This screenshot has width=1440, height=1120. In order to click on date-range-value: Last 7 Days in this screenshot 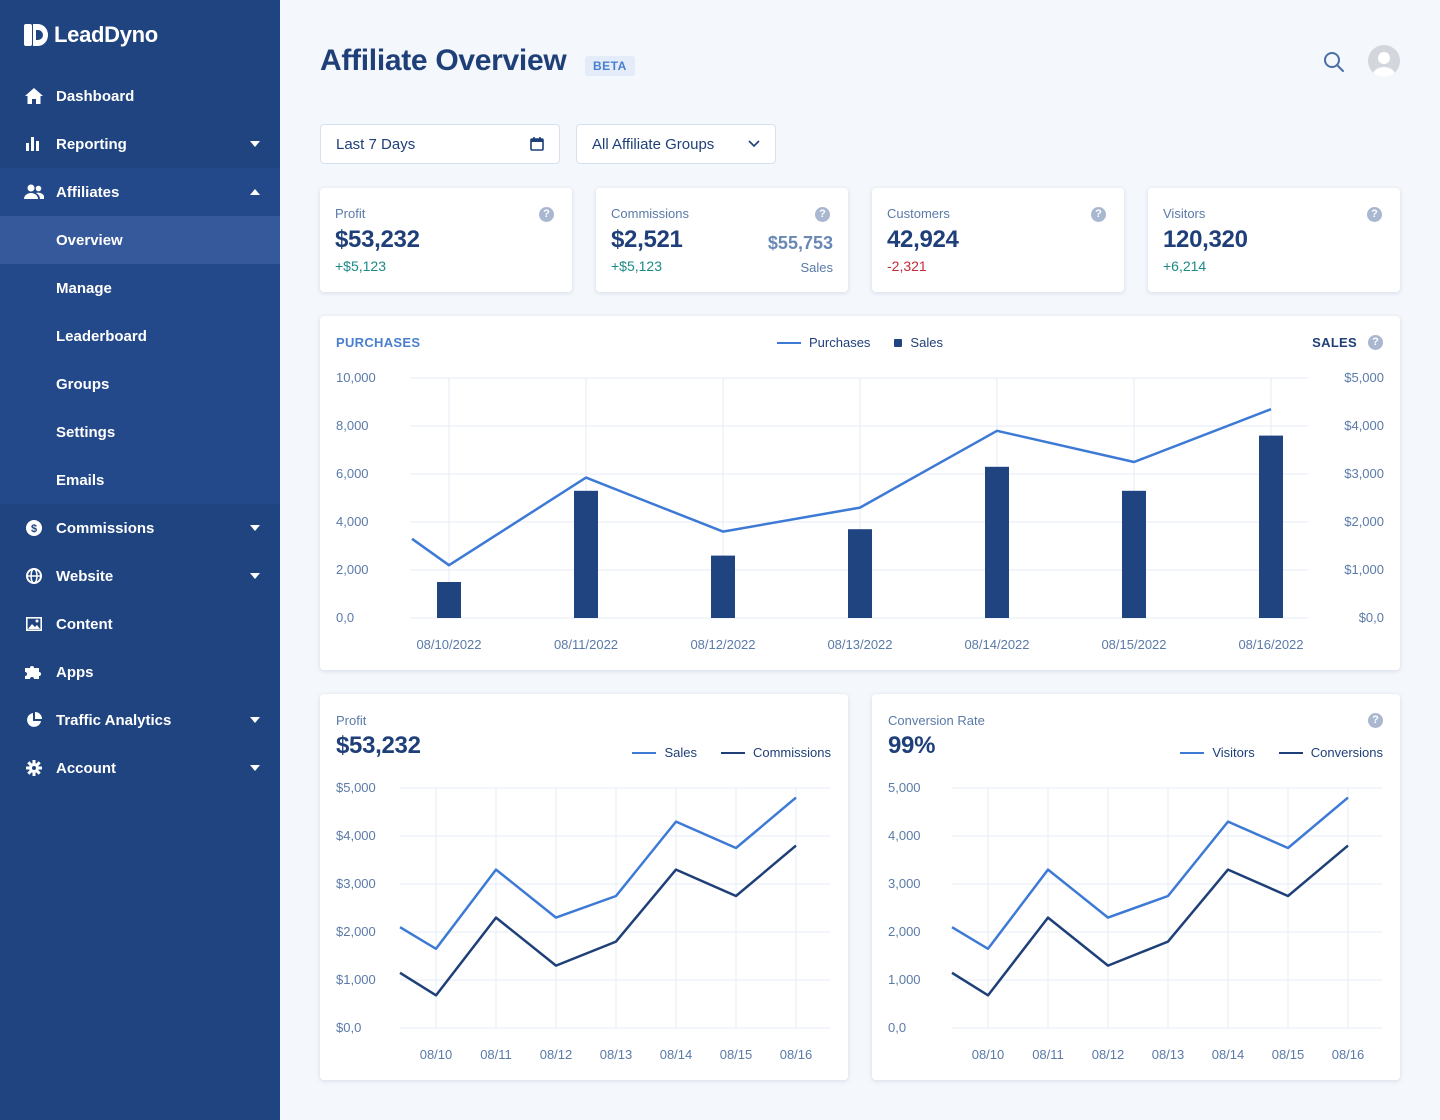, I will do `click(376, 144)`.